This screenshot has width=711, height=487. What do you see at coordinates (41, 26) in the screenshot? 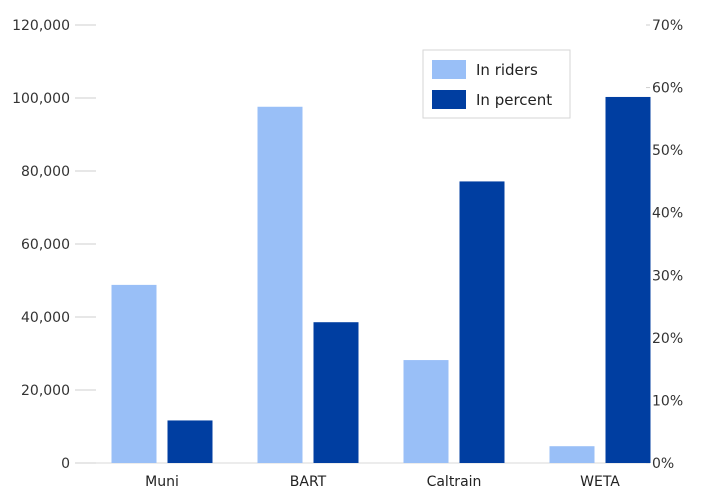
I see `left-tick-label: 120,000` at bounding box center [41, 26].